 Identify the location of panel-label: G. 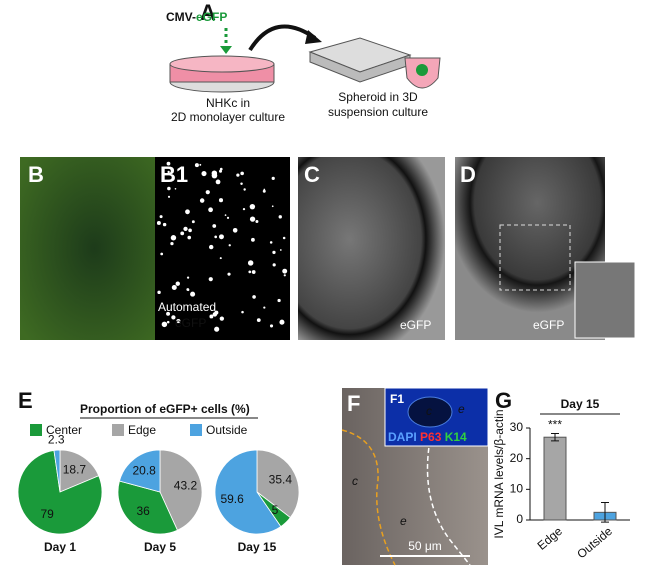
(503, 400).